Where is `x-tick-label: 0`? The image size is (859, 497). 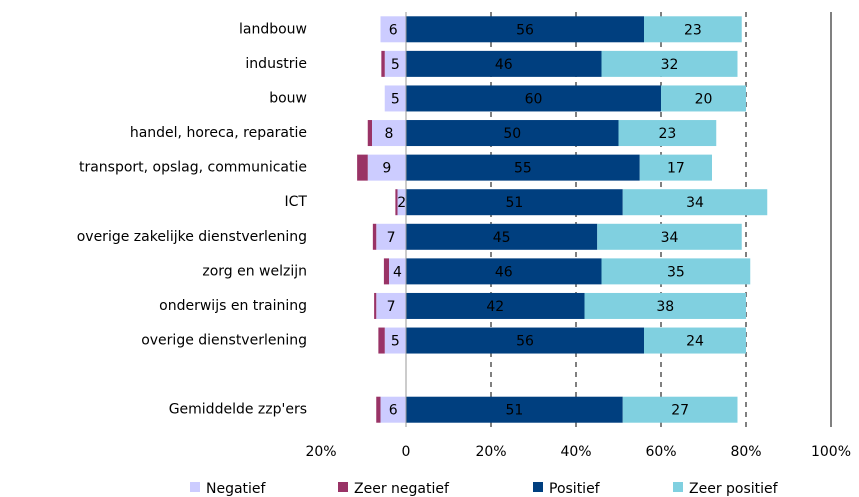
x-tick-label: 0 is located at coordinates (406, 452).